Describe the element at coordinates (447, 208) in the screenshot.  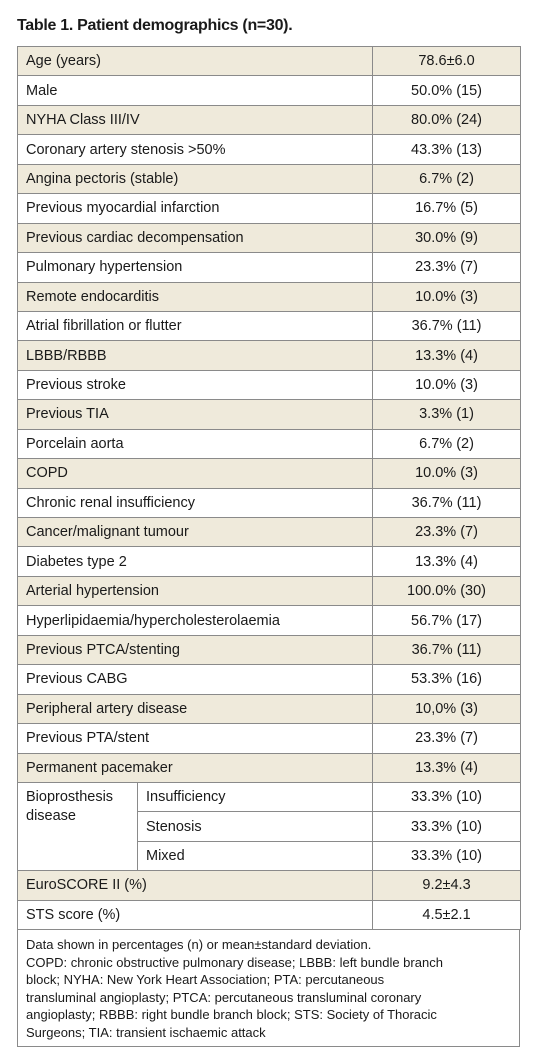
I see `row-value: 16.7% (5)` at that location.